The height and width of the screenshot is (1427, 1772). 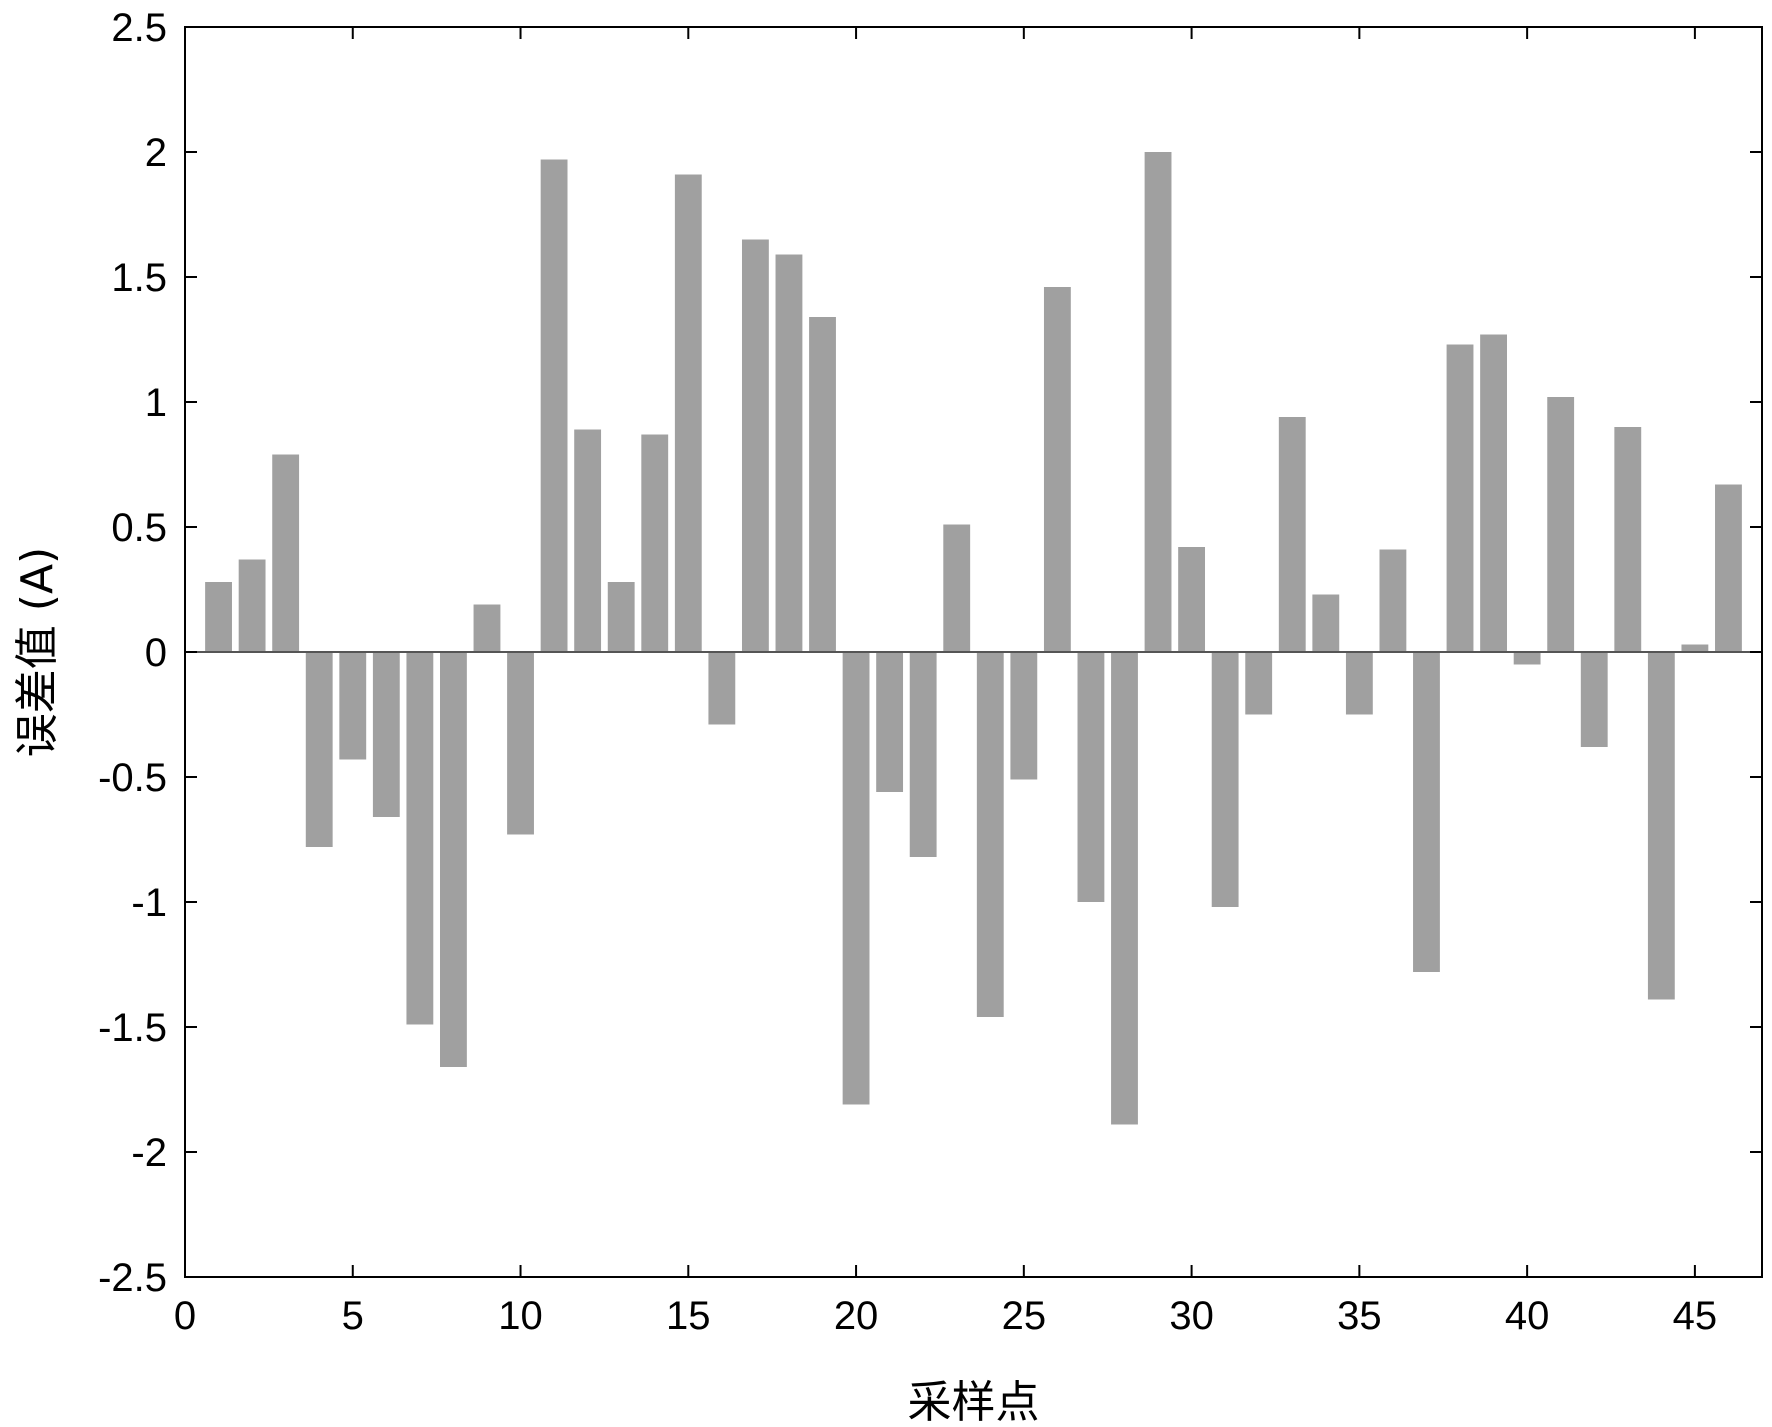 I want to click on y-tick-label: 0, so click(x=156, y=653).